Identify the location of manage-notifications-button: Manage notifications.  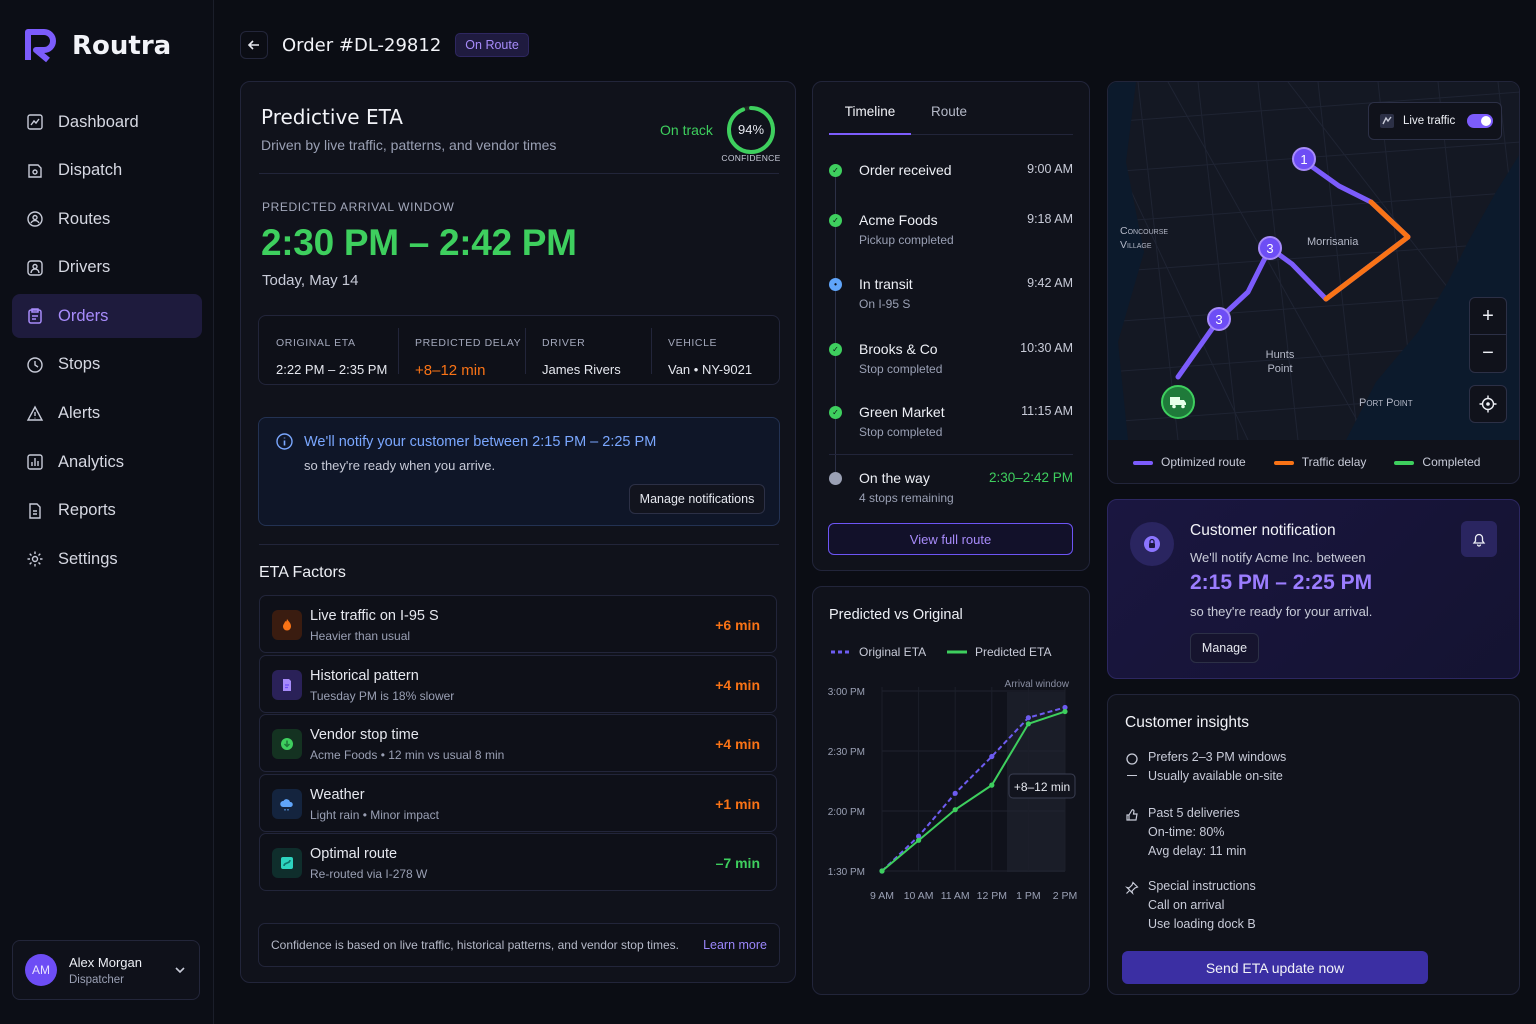
(697, 499).